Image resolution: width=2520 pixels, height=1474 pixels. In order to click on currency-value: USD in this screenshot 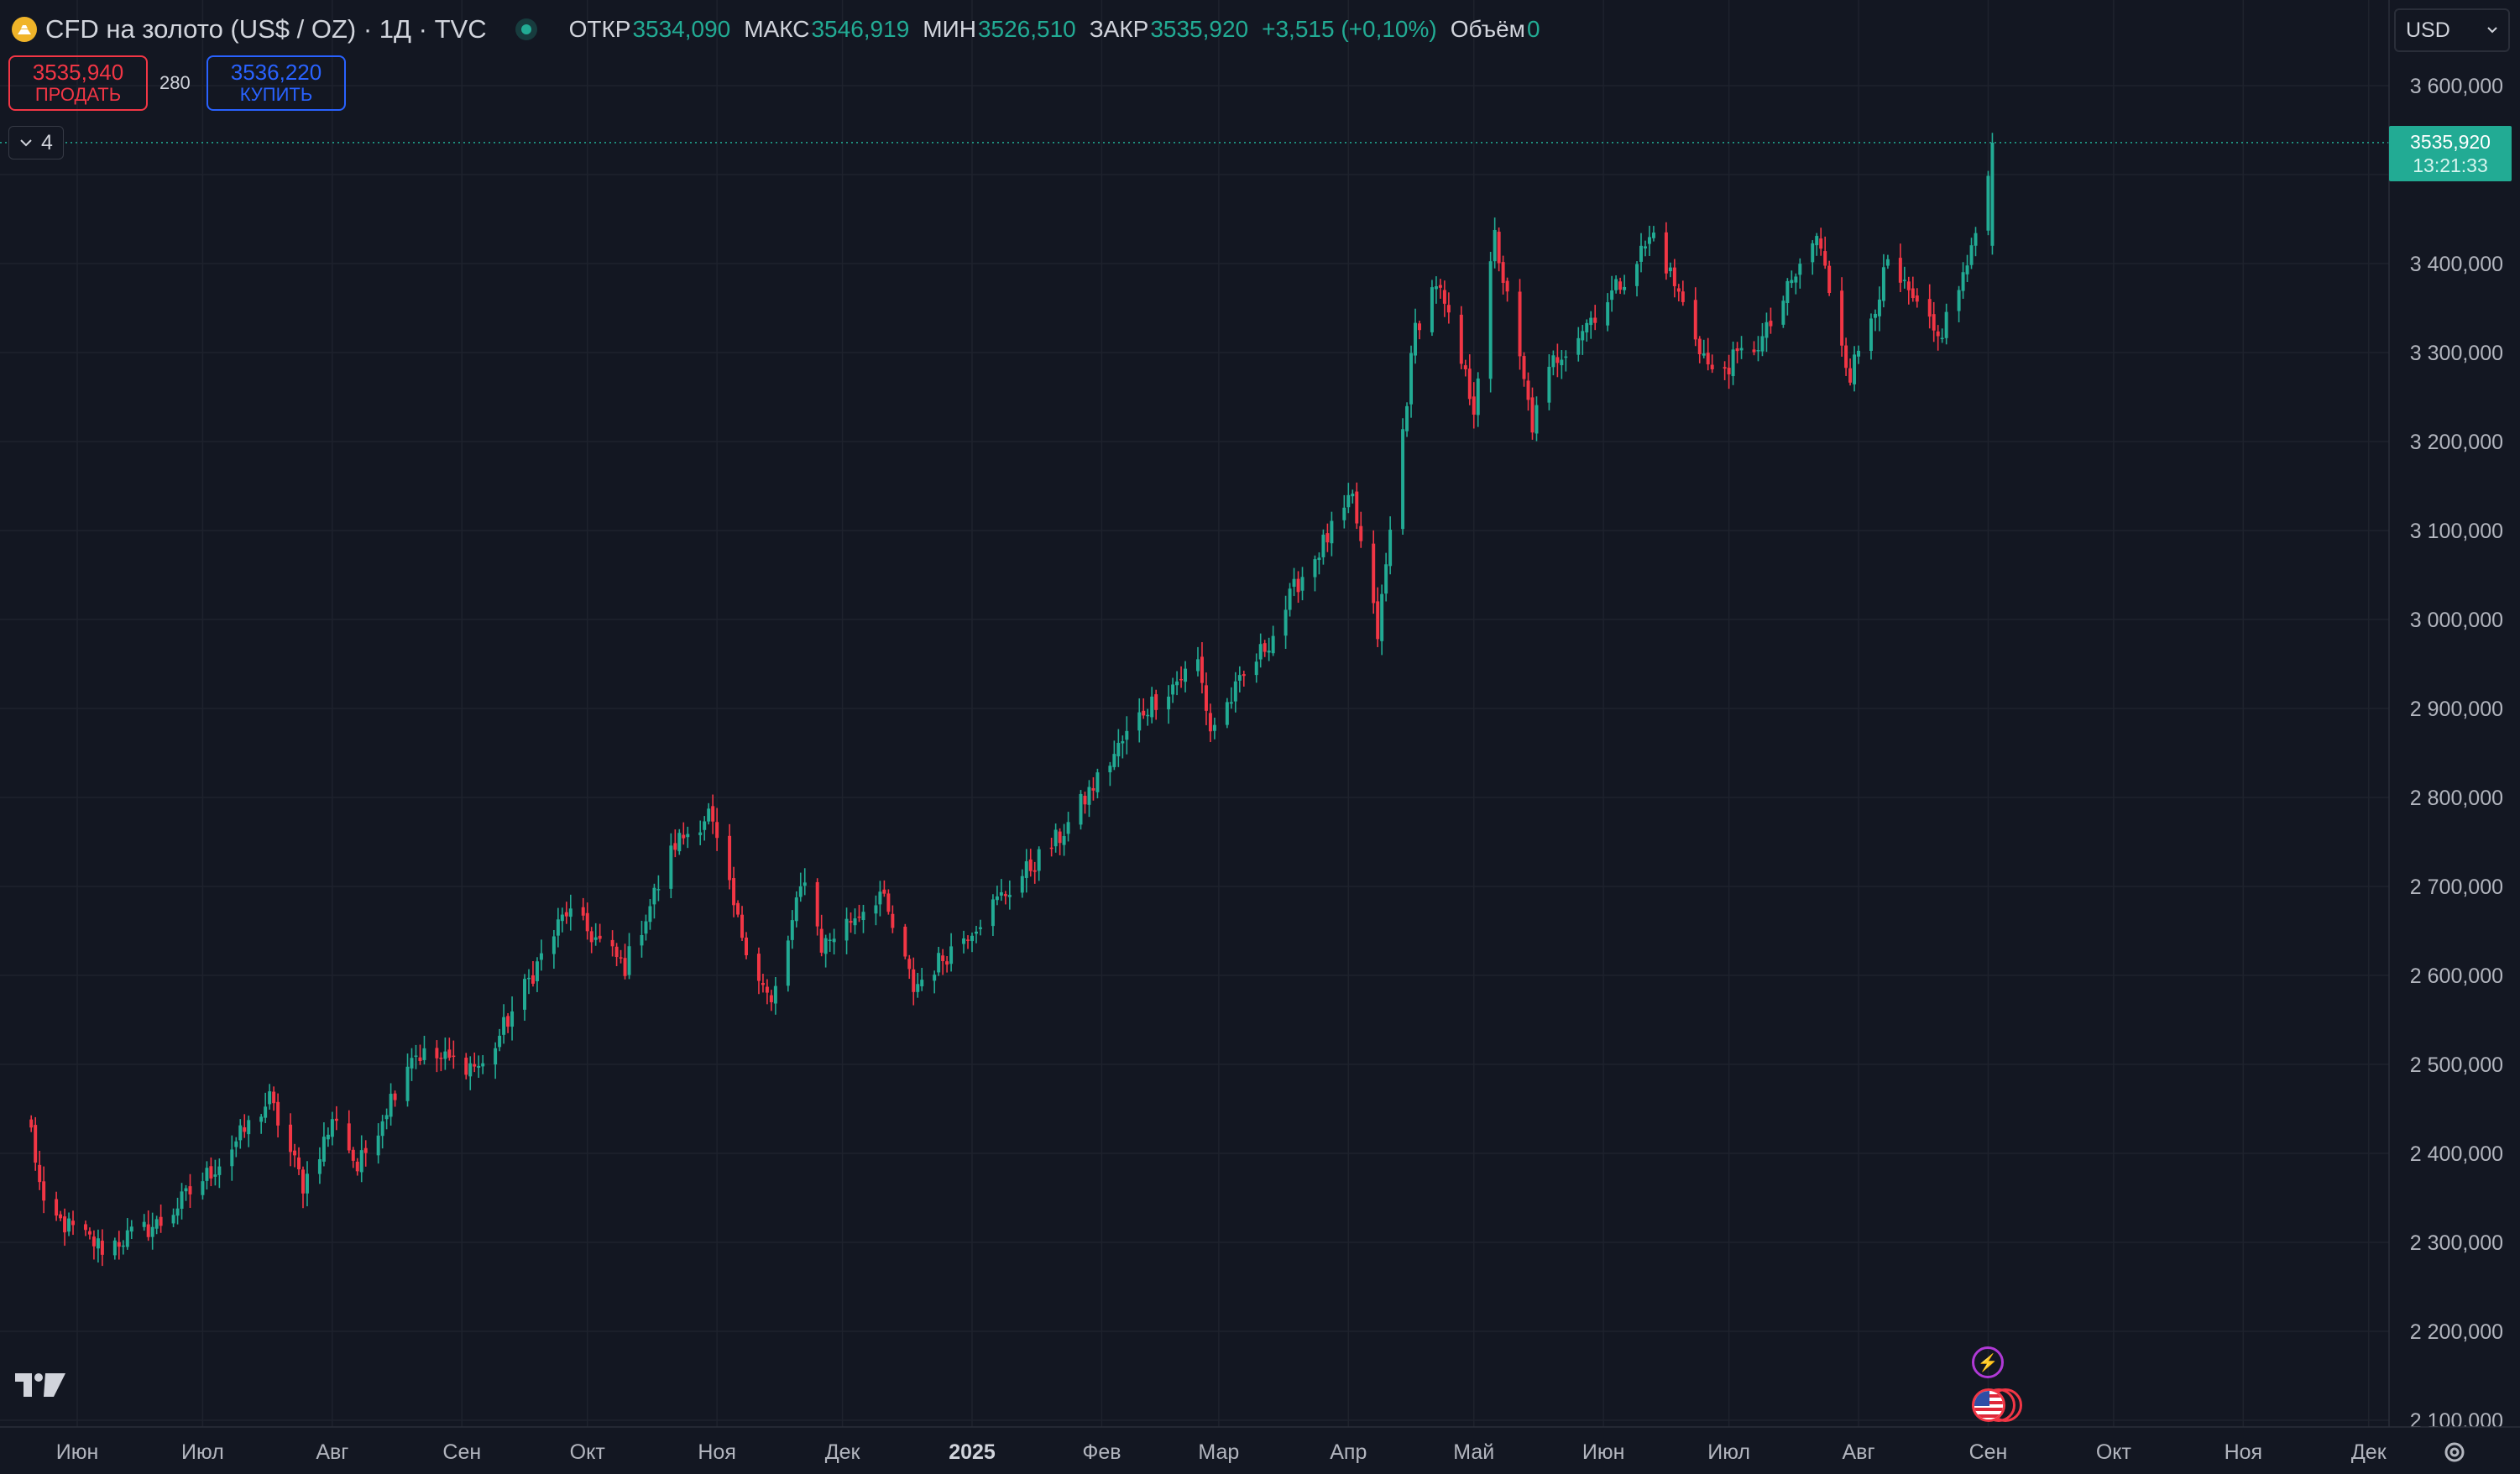, I will do `click(2428, 30)`.